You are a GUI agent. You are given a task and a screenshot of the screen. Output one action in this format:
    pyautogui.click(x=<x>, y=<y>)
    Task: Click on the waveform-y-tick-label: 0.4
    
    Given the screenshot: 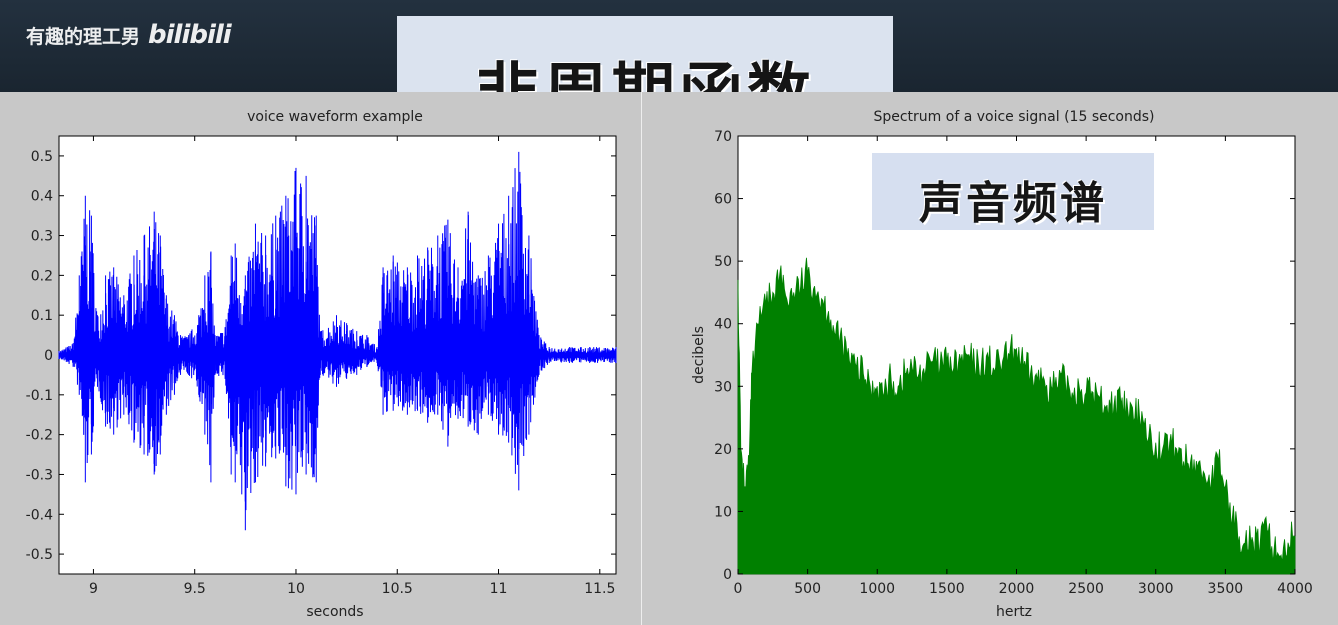 What is the action you would take?
    pyautogui.click(x=42, y=197)
    